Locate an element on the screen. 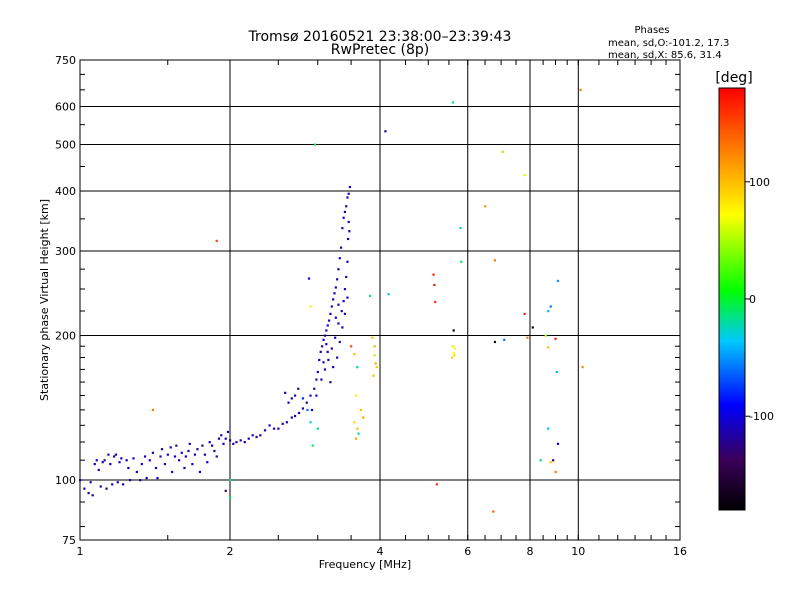 The width and height of the screenshot is (800, 604). x-axis-label: Frequency [MHz] is located at coordinates (365, 564).